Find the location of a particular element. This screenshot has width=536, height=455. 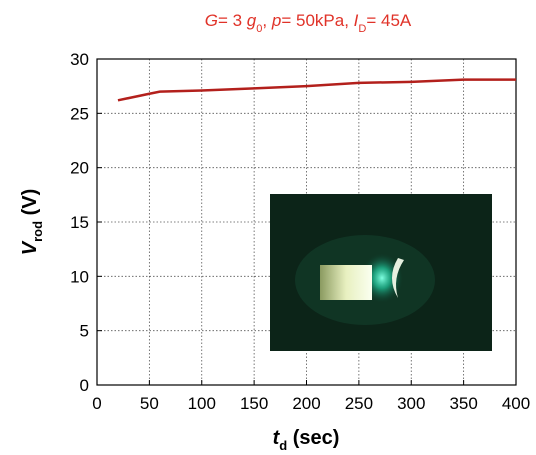

text-segment: rod is located at coordinates (37, 231).